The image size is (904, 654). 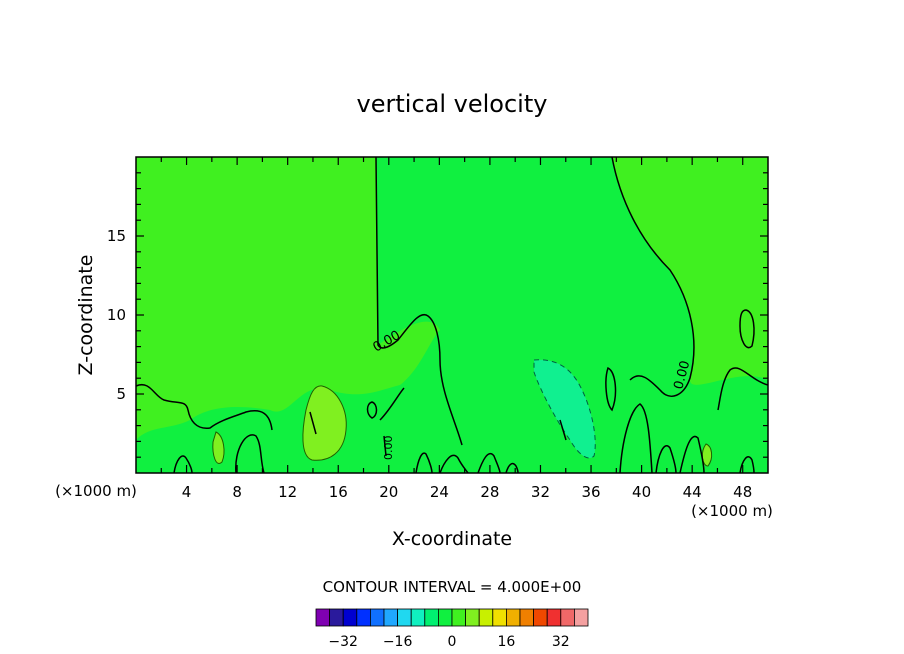 What do you see at coordinates (489, 492) in the screenshot?
I see `x-tick-label: 28` at bounding box center [489, 492].